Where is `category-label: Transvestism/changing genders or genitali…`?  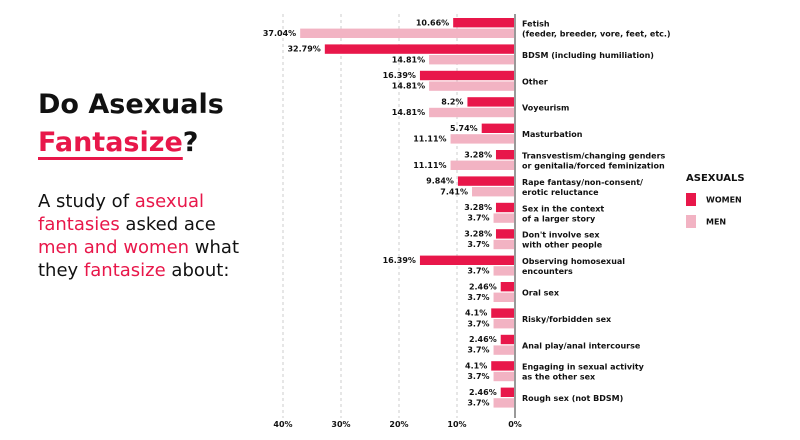
category-label: Transvestism/changing genders or genitali… is located at coordinates (594, 161).